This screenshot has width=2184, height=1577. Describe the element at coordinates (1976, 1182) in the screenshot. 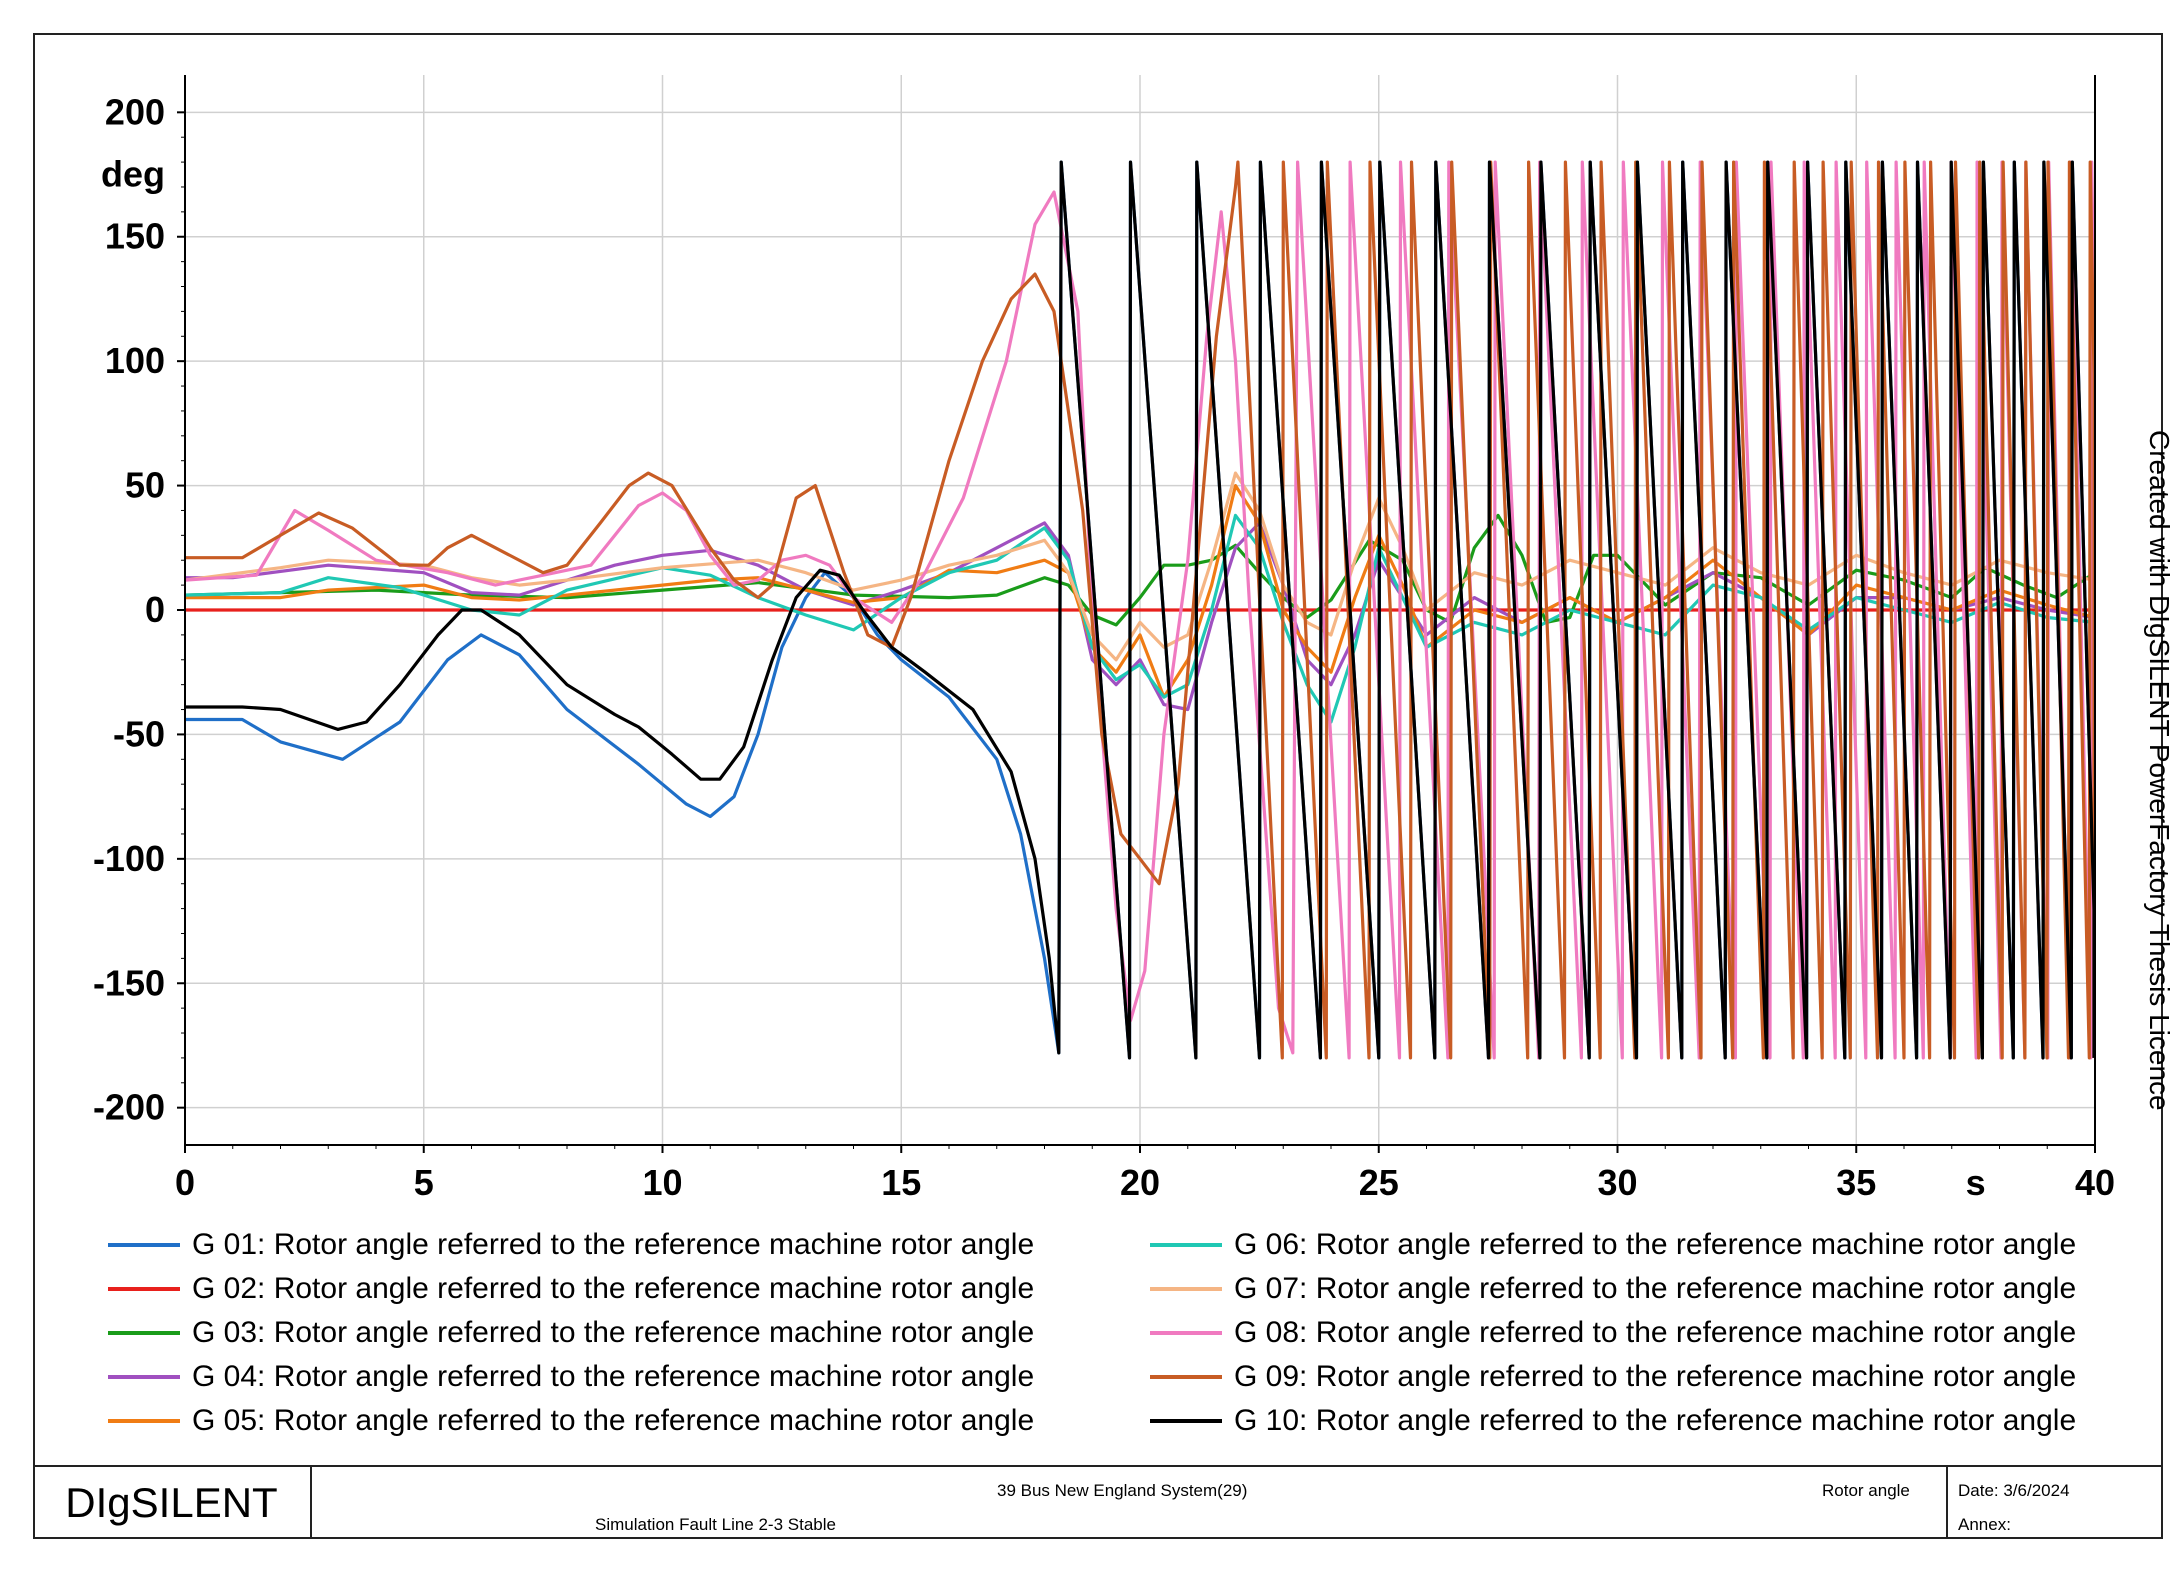

I see `x-axis-label: s` at that location.